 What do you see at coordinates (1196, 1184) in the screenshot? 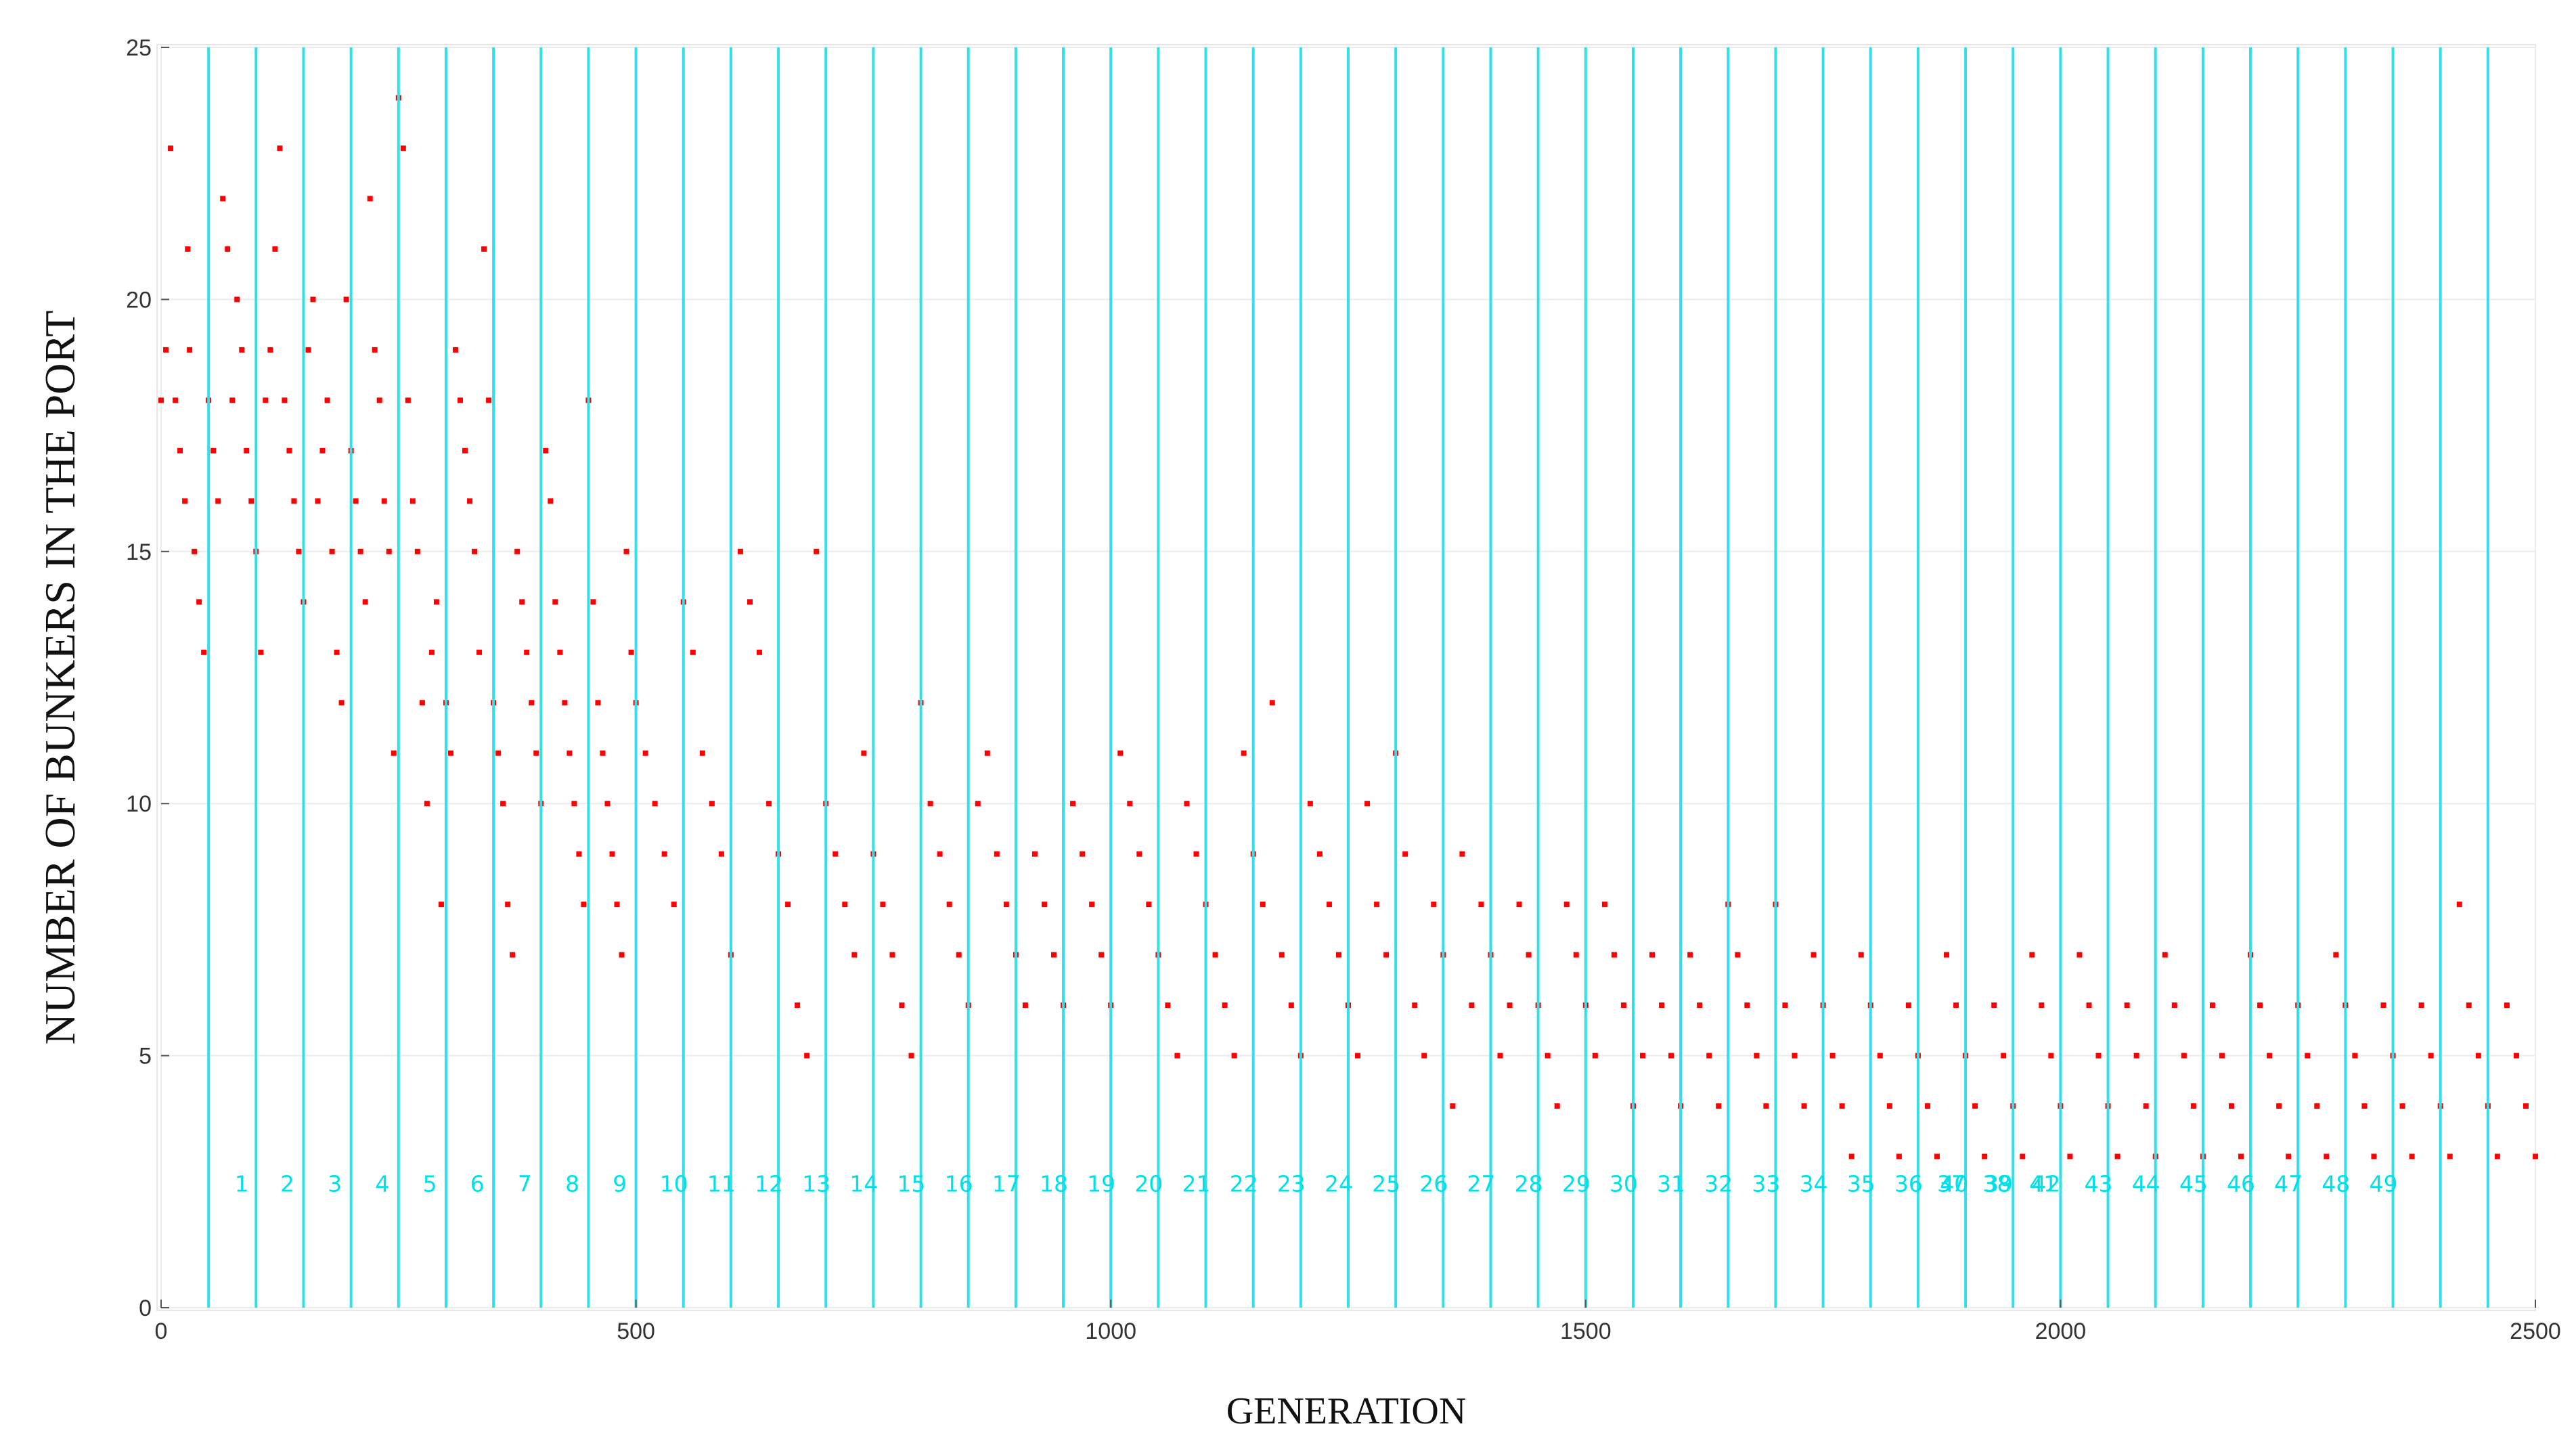
I see `segment-label-21: 21` at bounding box center [1196, 1184].